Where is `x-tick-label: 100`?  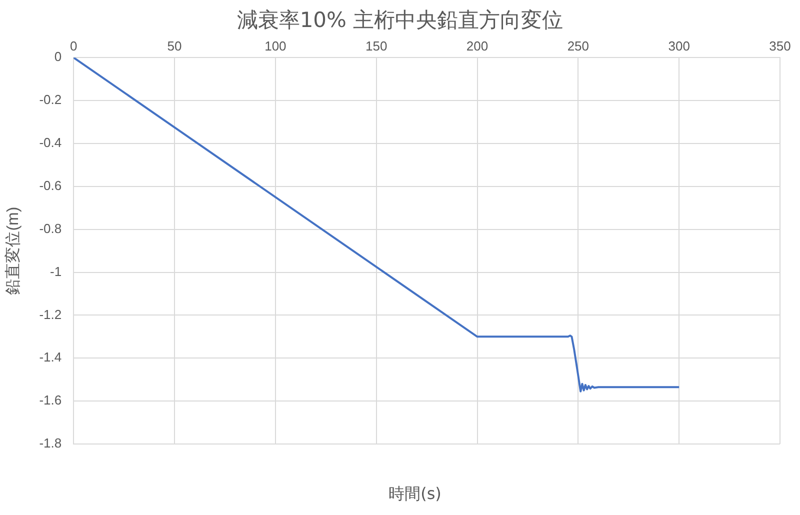
x-tick-label: 100 is located at coordinates (275, 46).